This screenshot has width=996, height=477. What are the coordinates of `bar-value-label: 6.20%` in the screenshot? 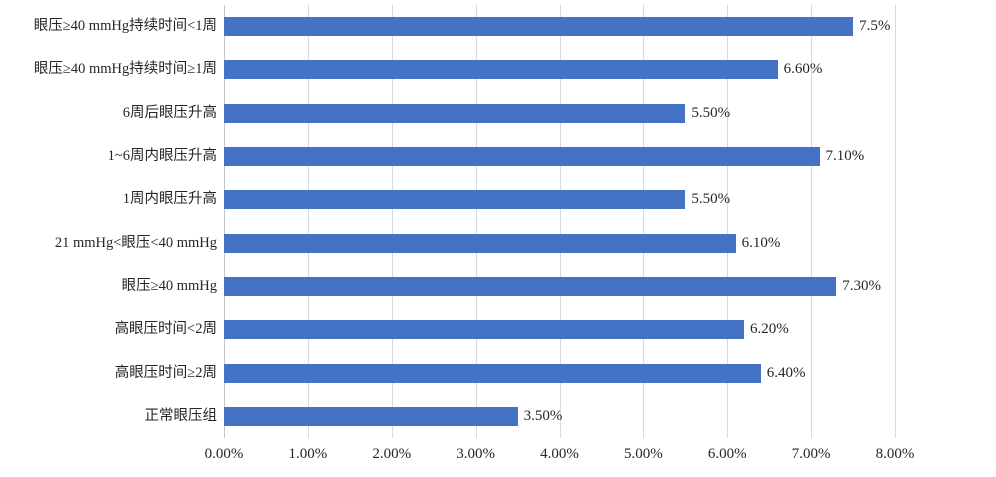 It's located at (769, 329).